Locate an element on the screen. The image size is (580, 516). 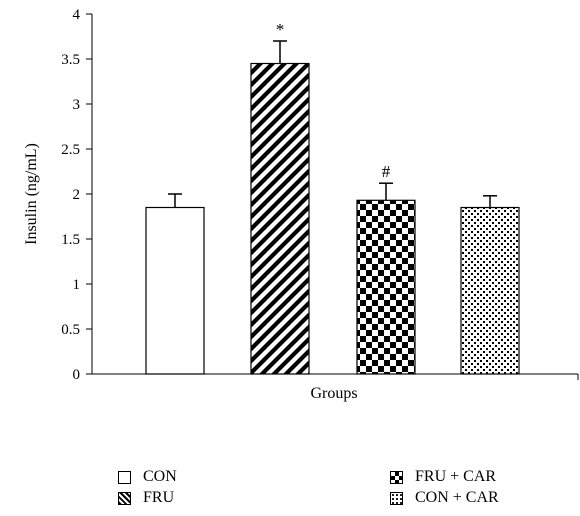
y-tick-label: 3 is located at coordinates (77, 105).